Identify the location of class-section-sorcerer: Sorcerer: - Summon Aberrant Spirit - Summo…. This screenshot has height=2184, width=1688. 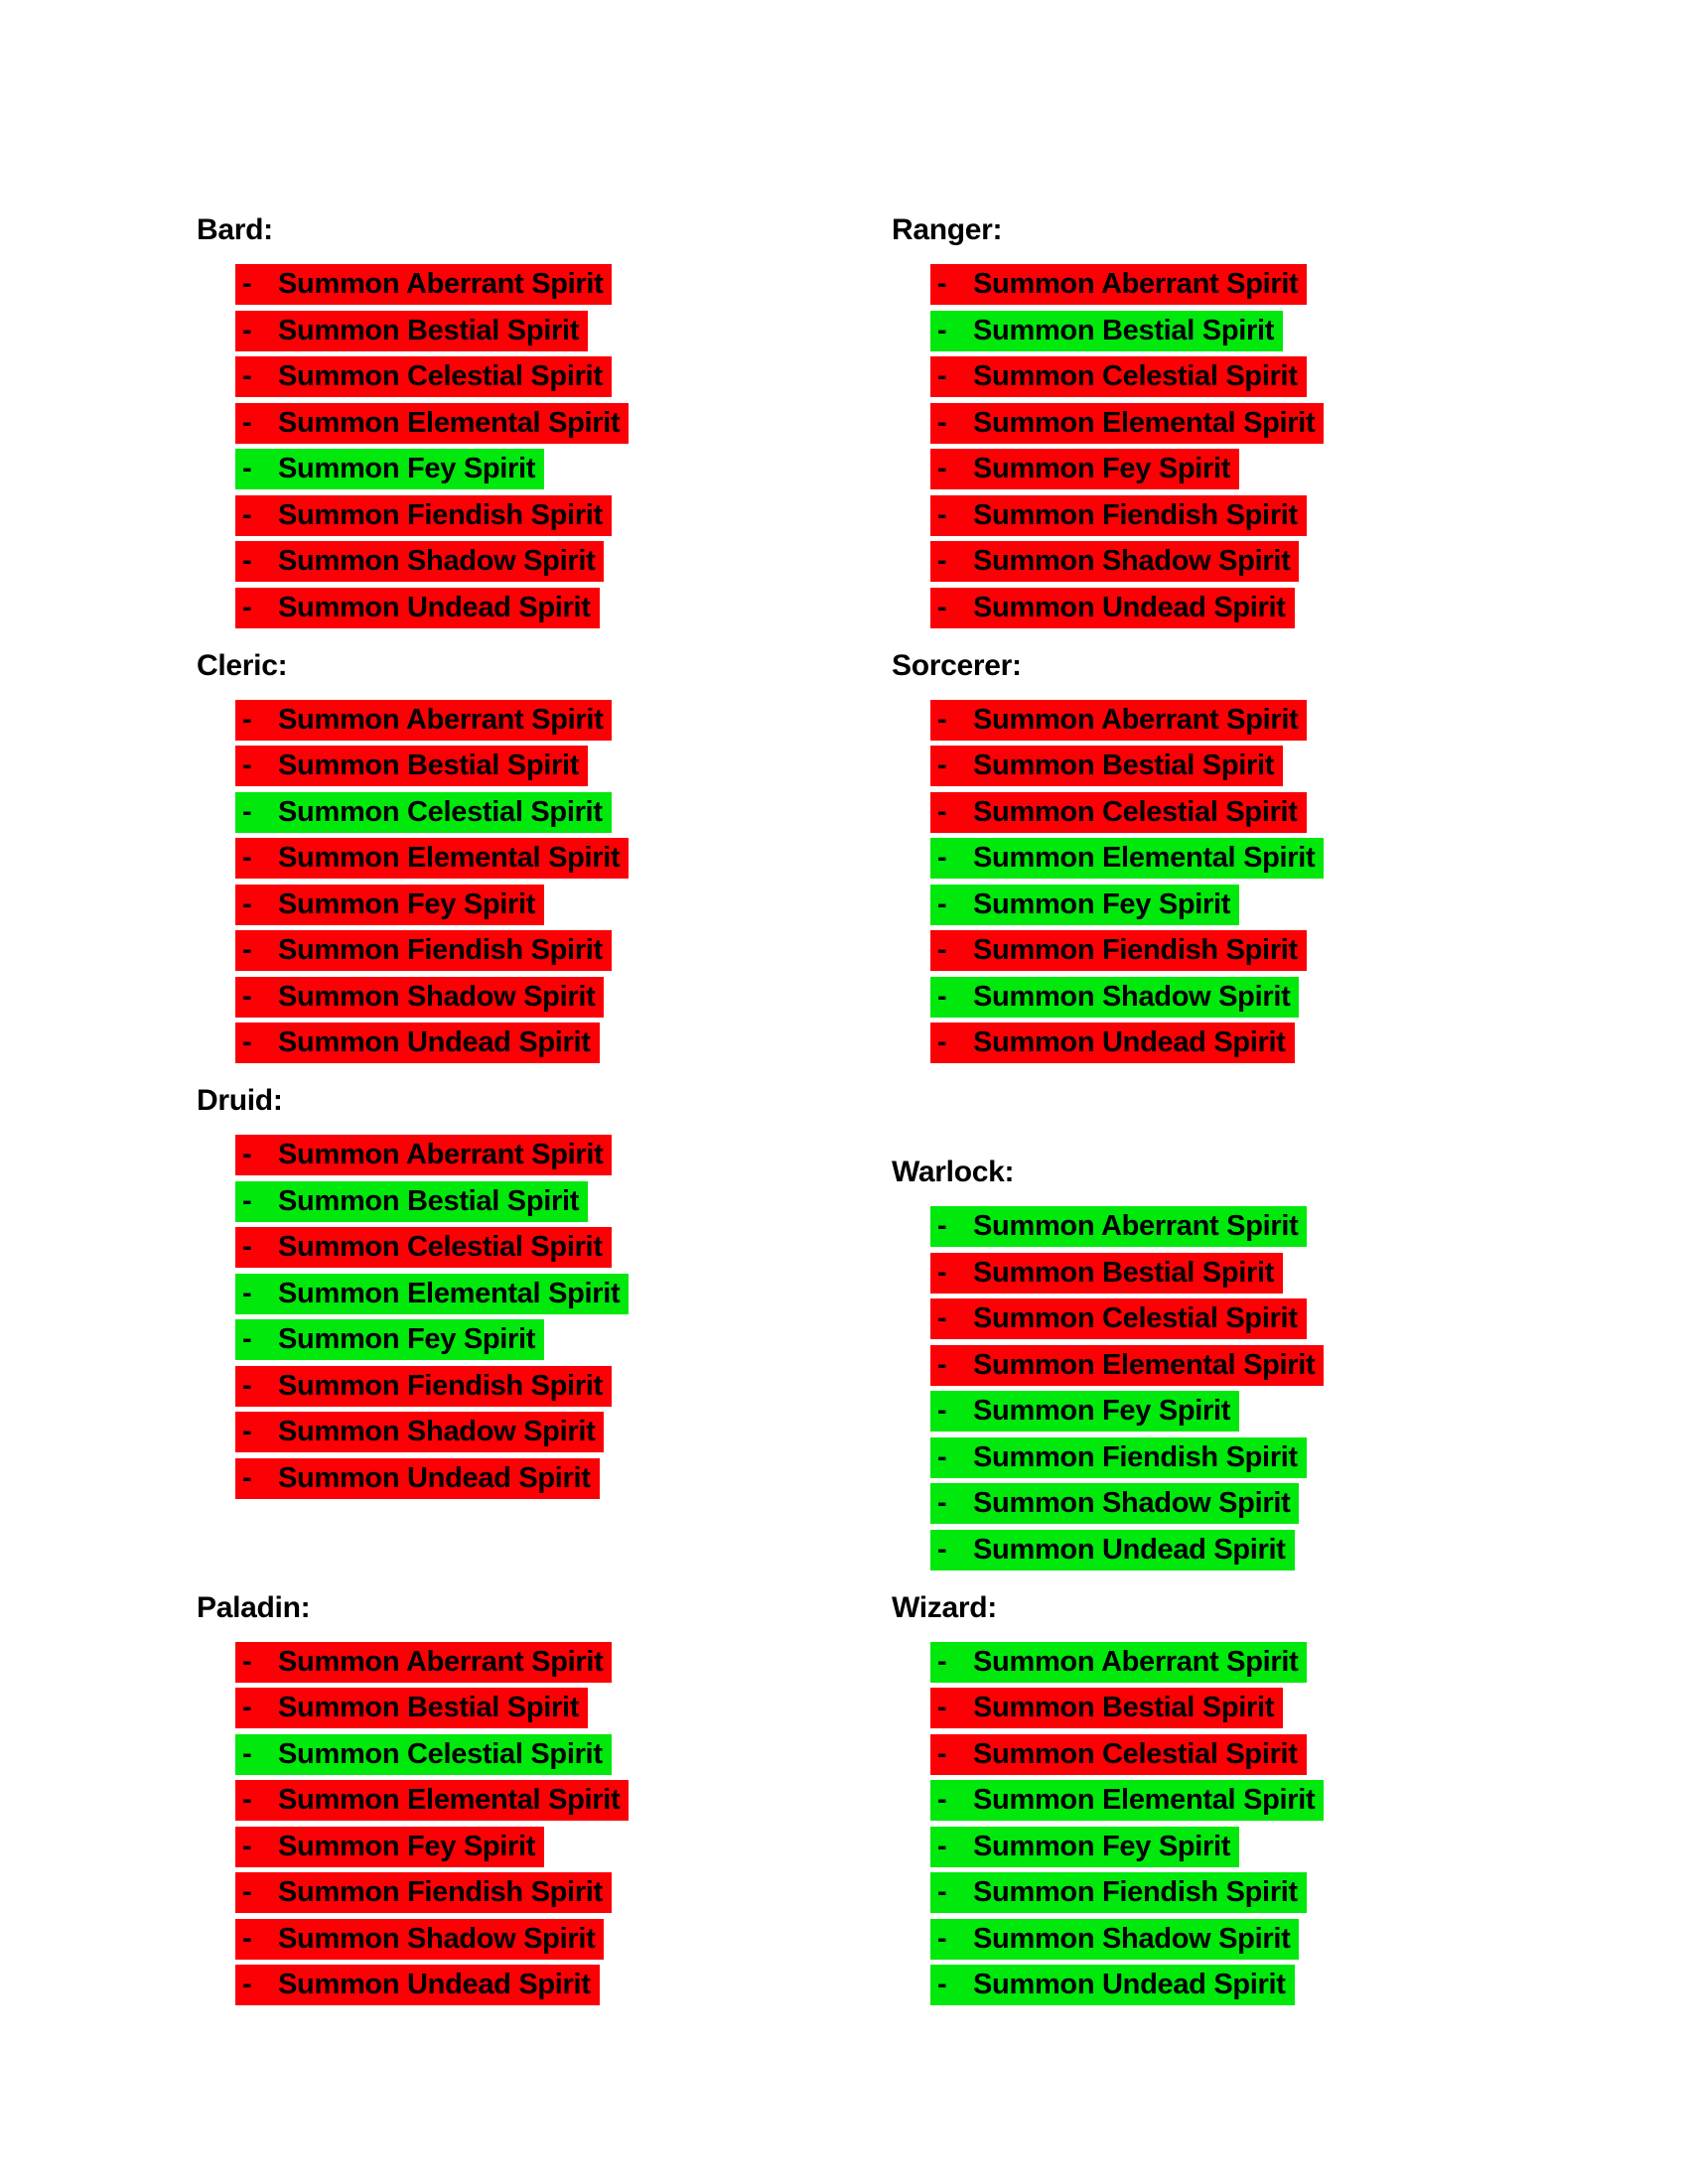
(1108, 852).